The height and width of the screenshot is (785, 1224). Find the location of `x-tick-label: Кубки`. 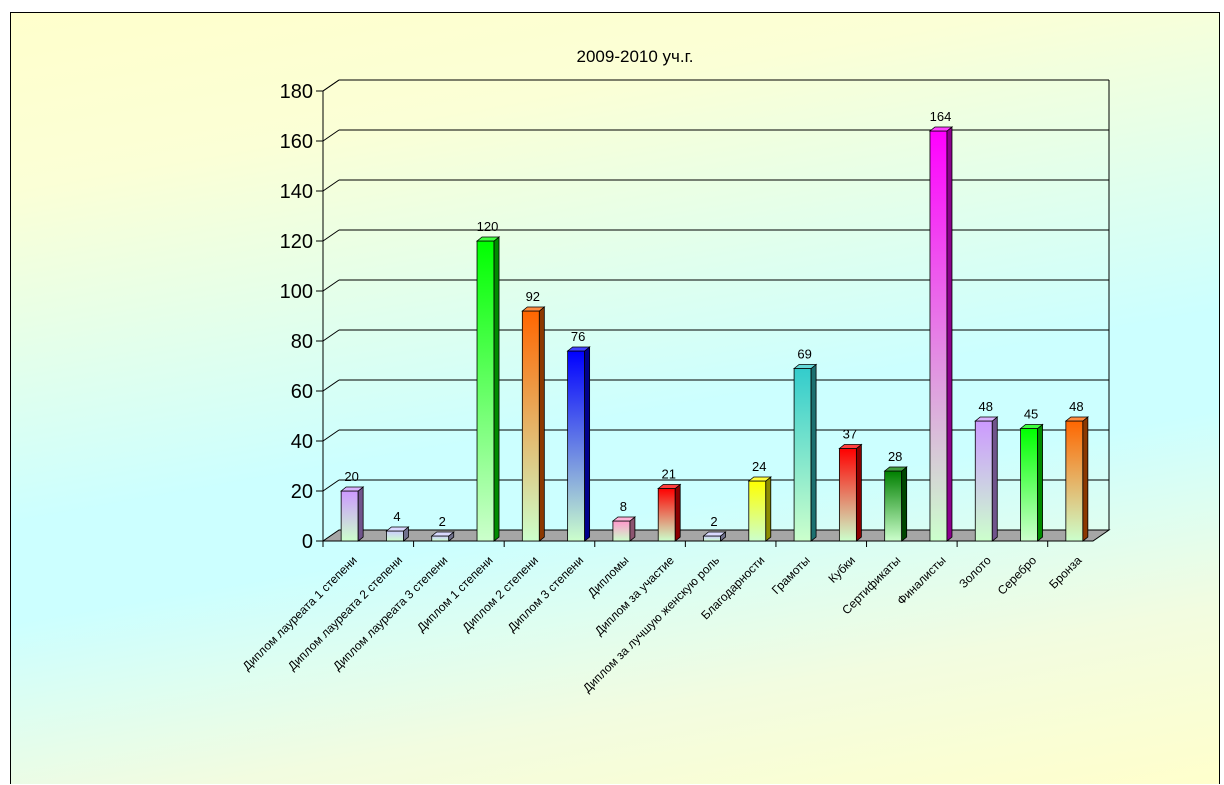

x-tick-label: Кубки is located at coordinates (842, 569).